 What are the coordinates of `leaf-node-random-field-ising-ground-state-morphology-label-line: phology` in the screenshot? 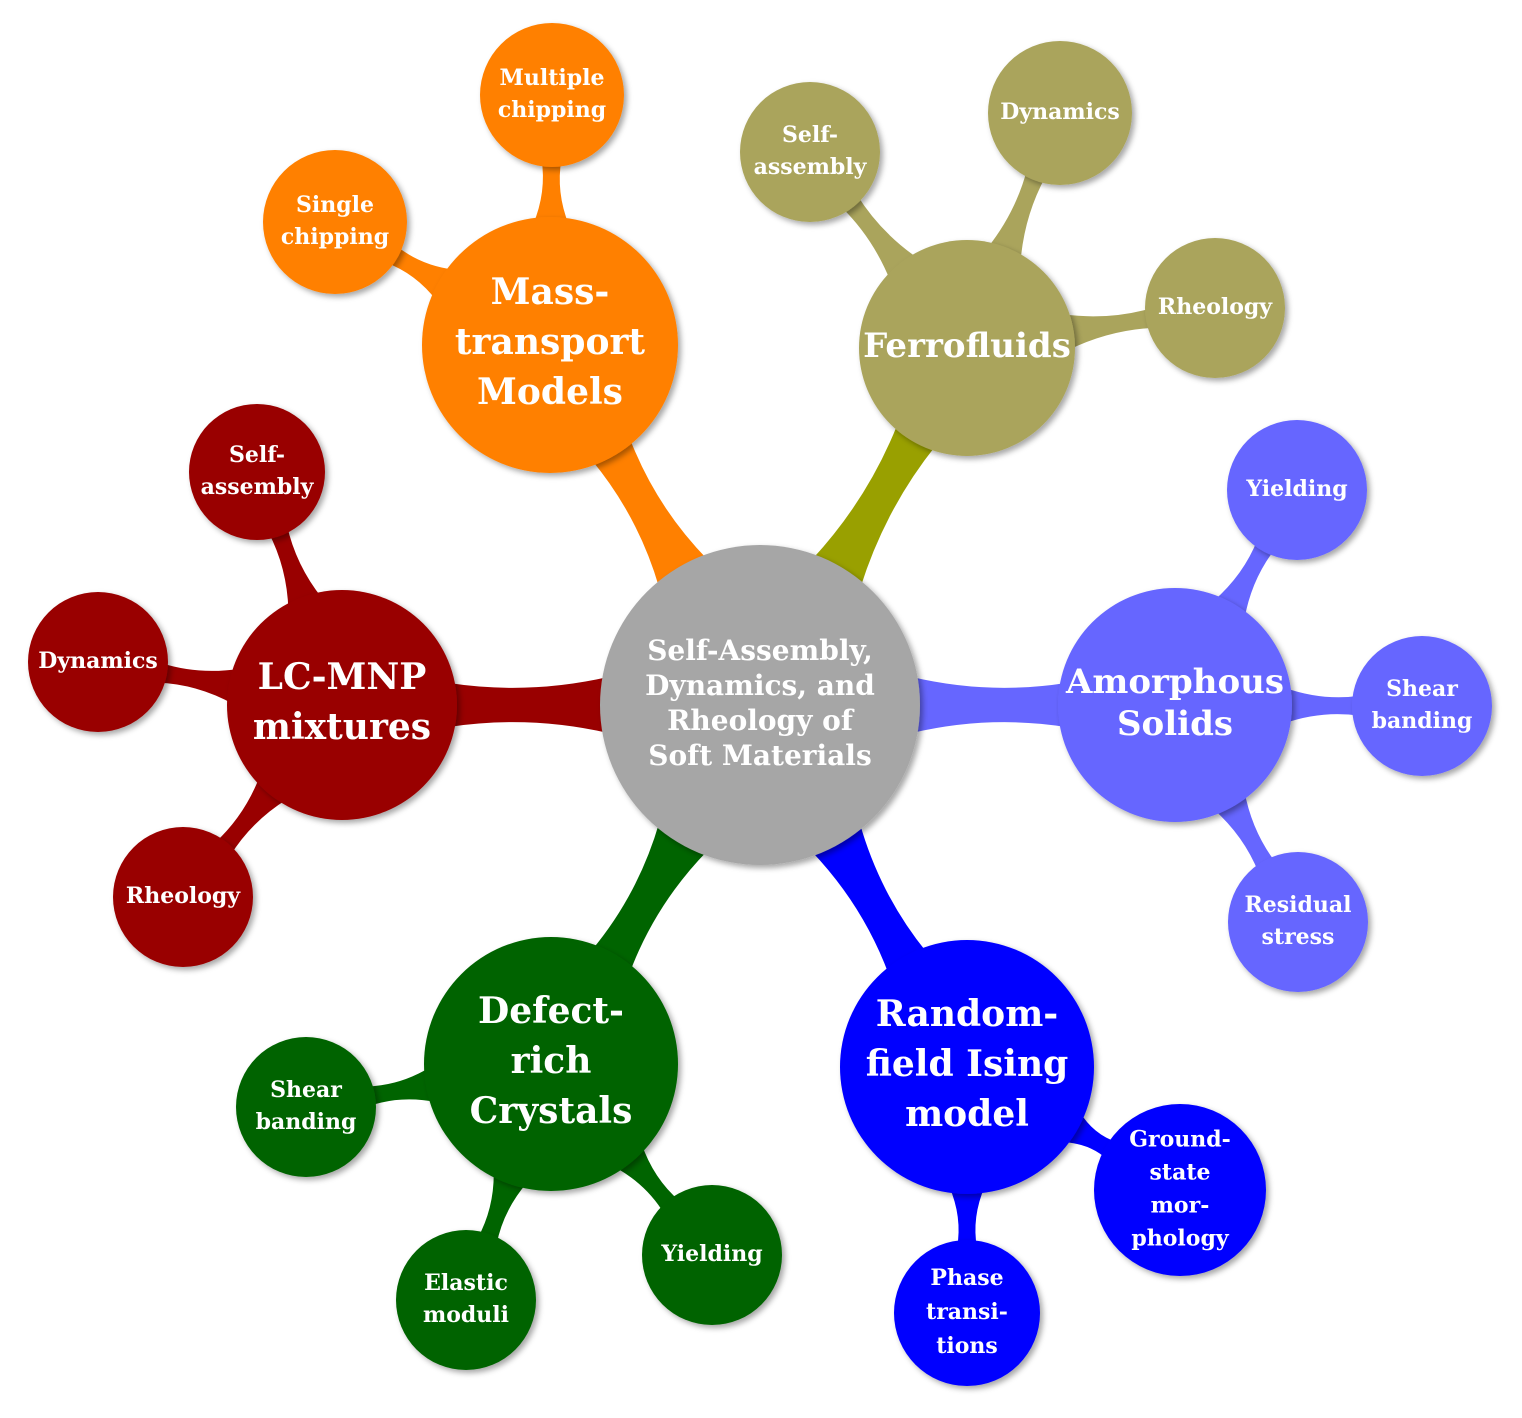 It's located at (1180, 1239).